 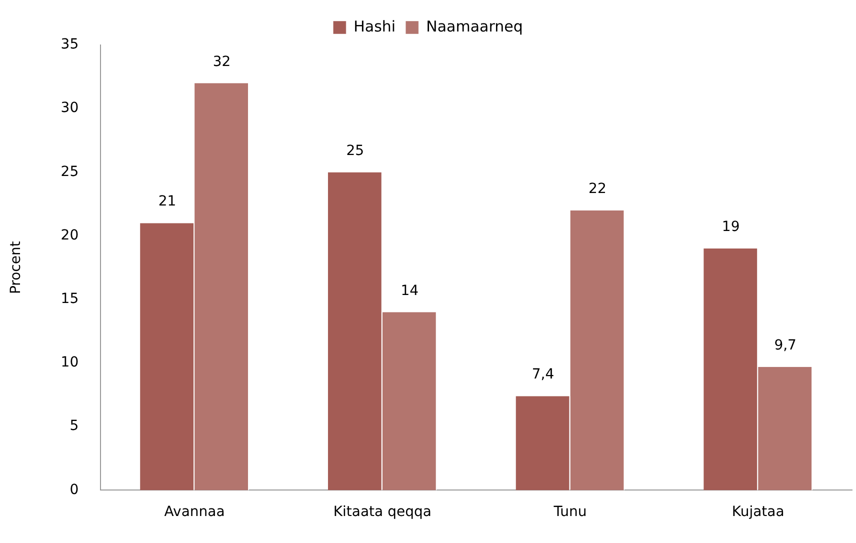 What do you see at coordinates (69, 108) in the screenshot?
I see `y-tick-label: 30` at bounding box center [69, 108].